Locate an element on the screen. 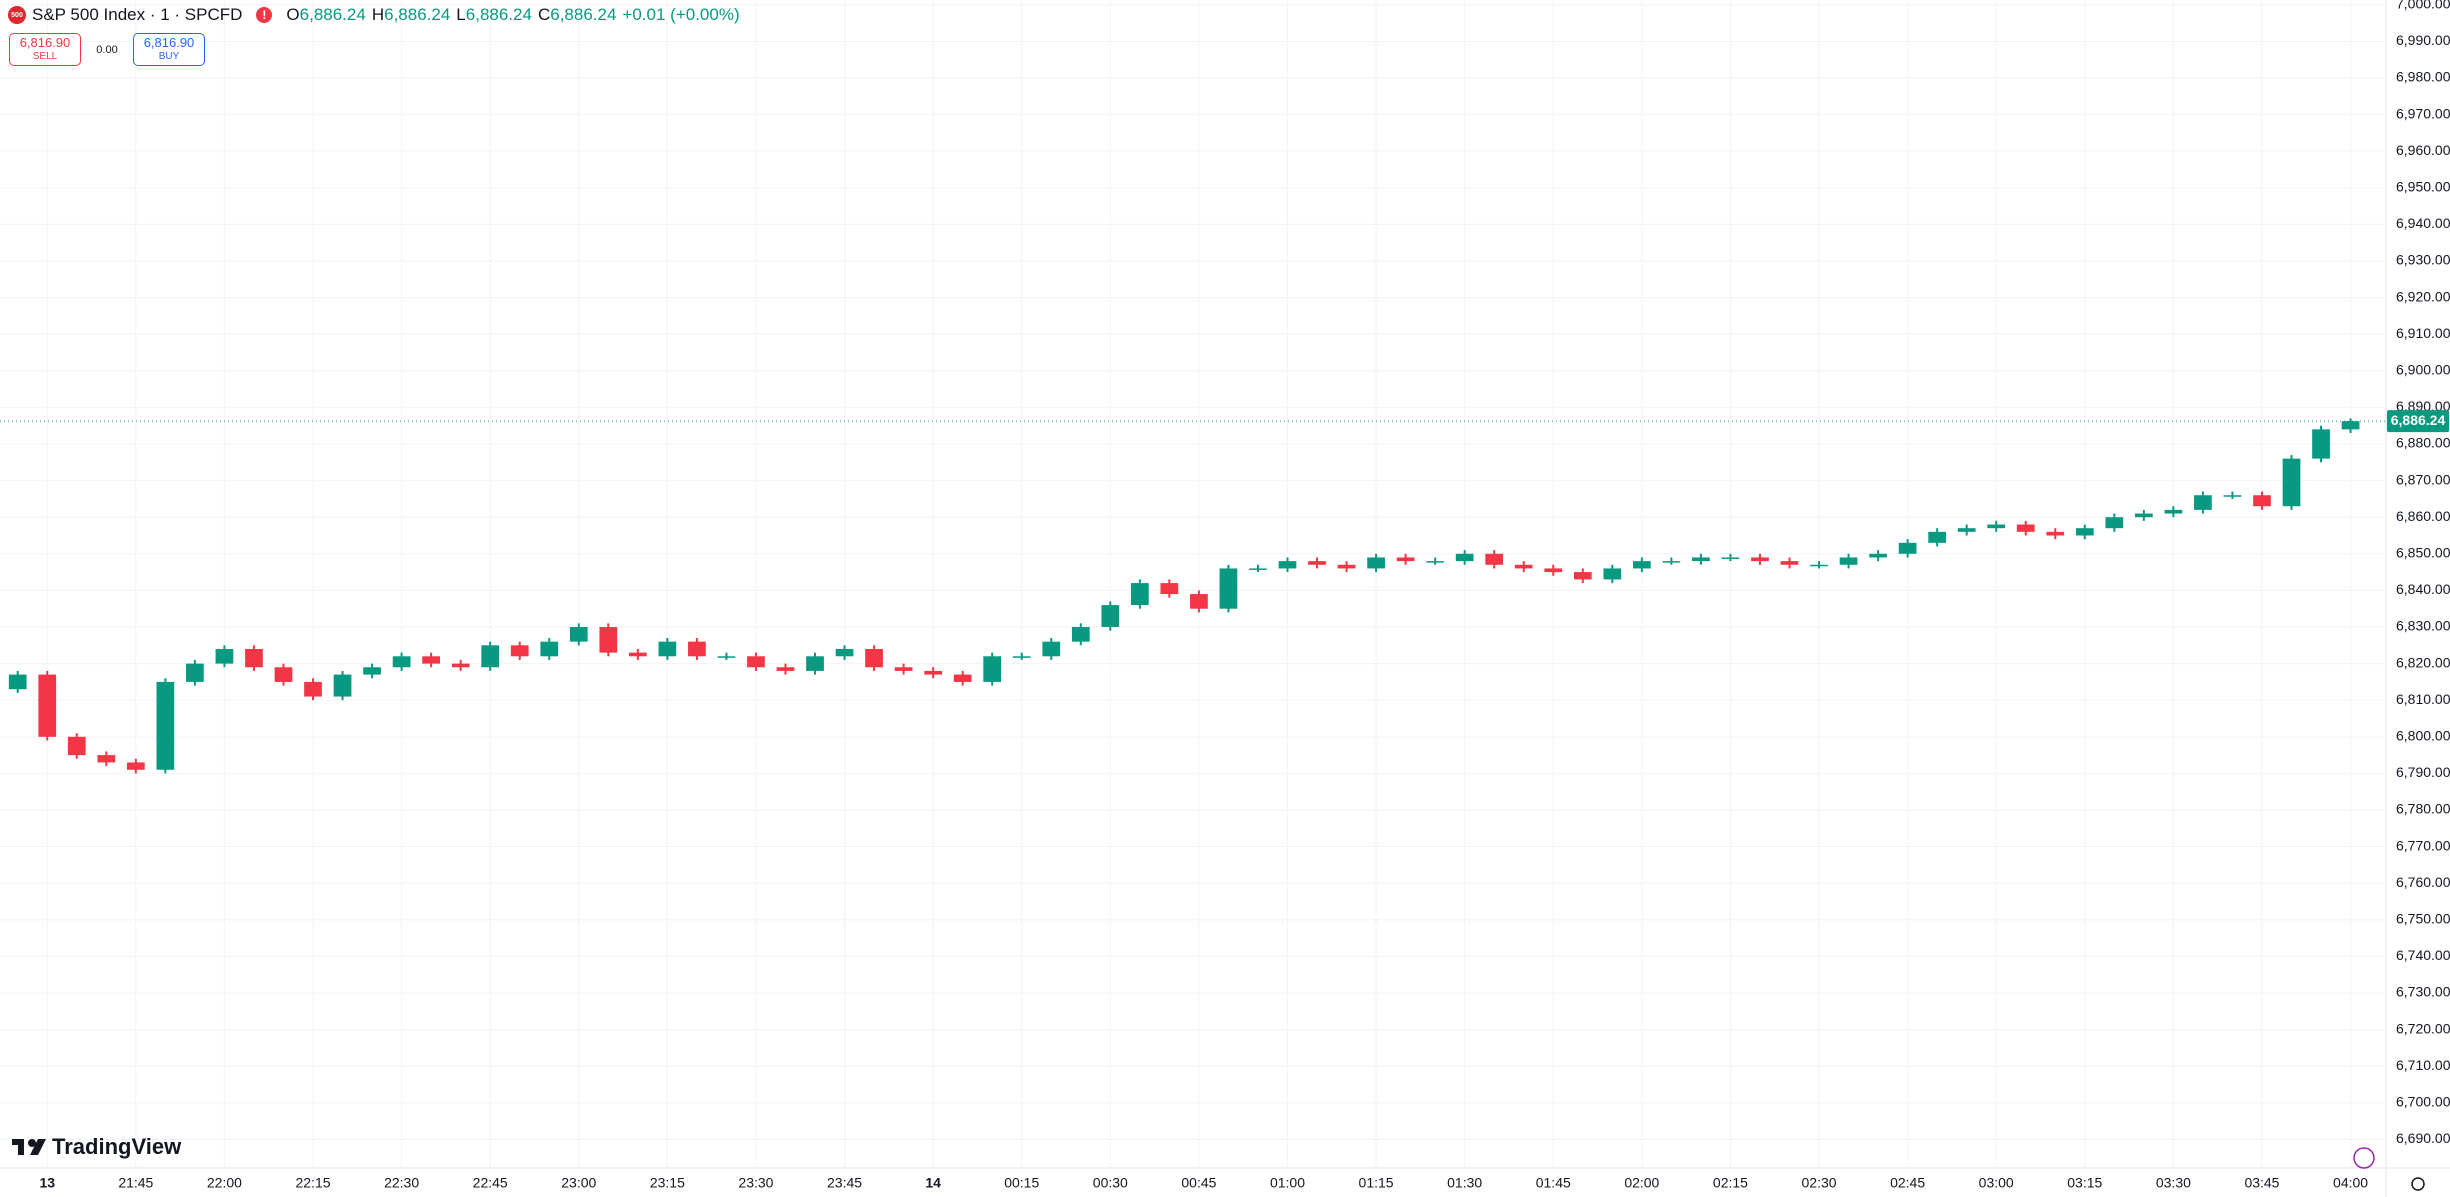 The image size is (2450, 1197). y-tick-label: 6,980.00 is located at coordinates (2423, 77).